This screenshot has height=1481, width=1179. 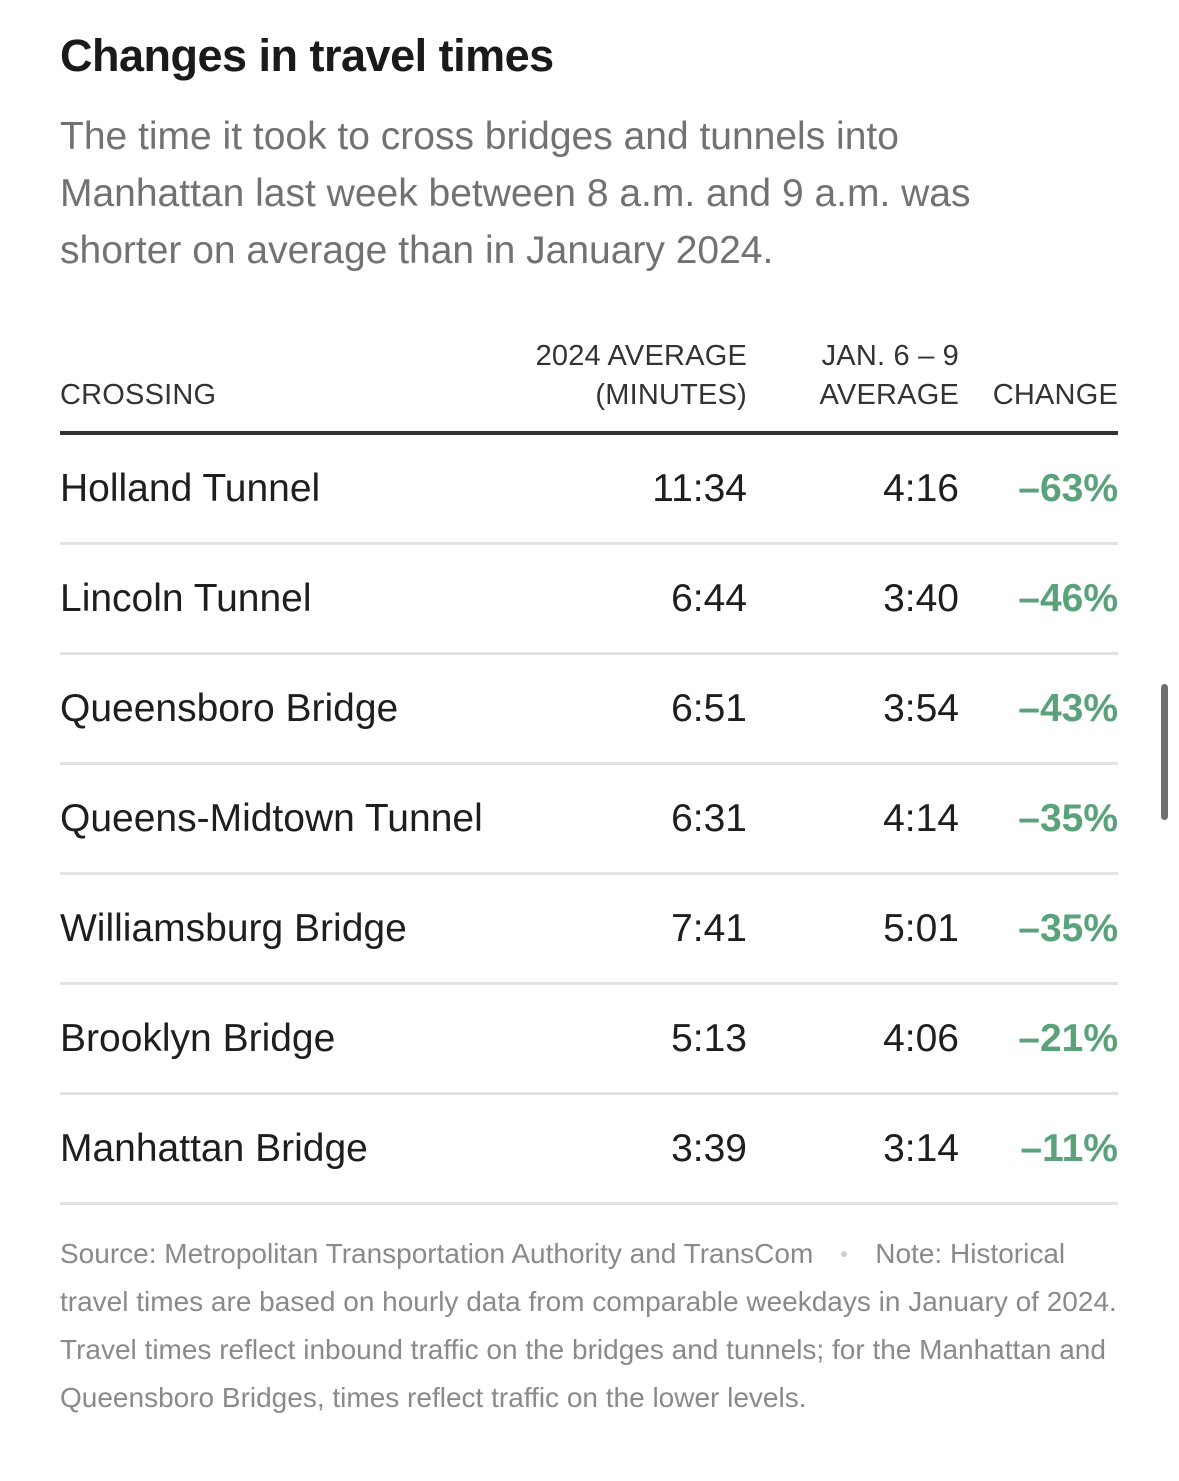 I want to click on cell-crossing: Queensboro Bridge, so click(x=229, y=708).